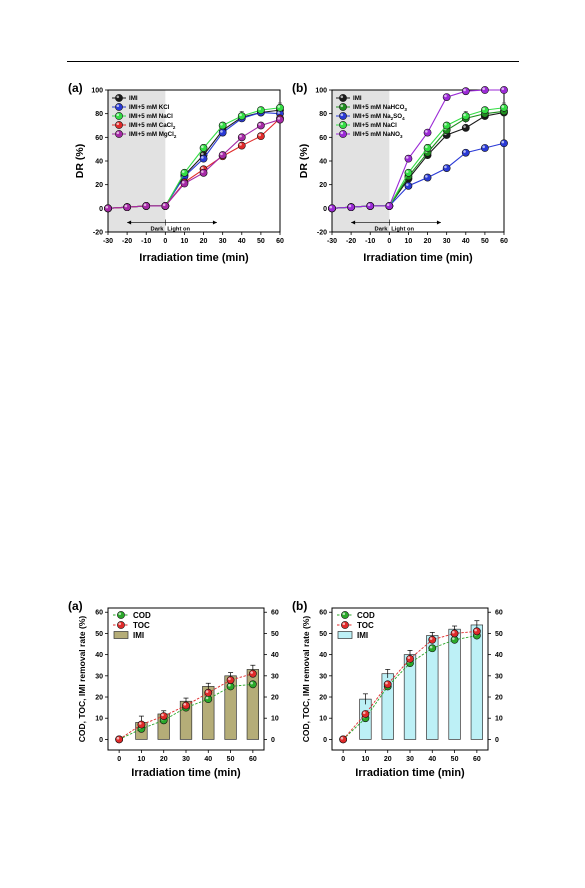  I want to click on y-tick-label-right: 50, so click(275, 634).